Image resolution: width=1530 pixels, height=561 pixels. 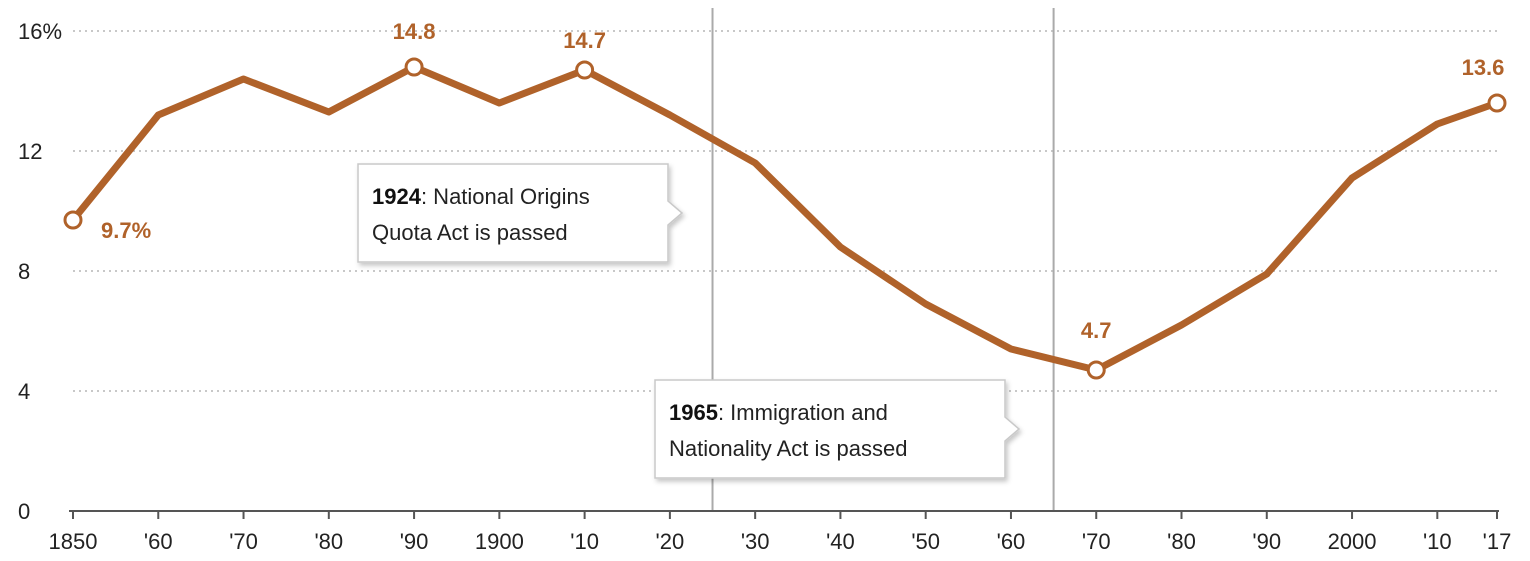 I want to click on annotation-text: : National Origins, so click(x=505, y=196).